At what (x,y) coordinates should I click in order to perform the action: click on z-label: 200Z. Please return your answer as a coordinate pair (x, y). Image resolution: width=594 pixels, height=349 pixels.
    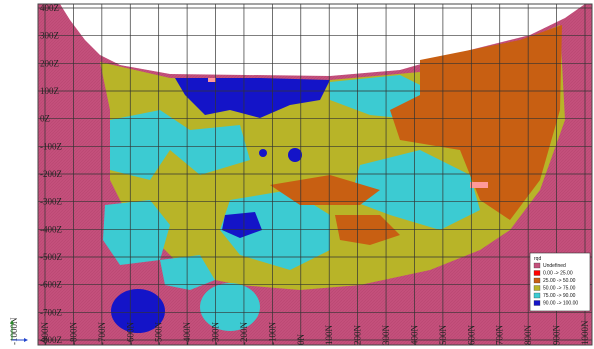
    Looking at the image, I should click on (49, 63).